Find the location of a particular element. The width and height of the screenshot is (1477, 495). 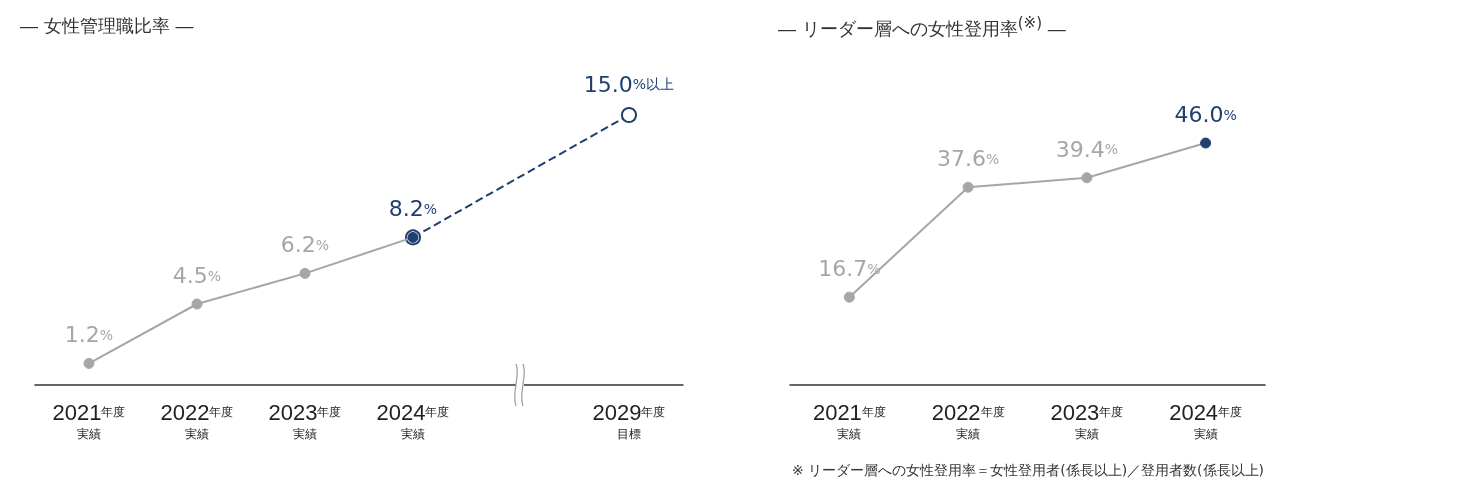

data-label: 37.6% is located at coordinates (968, 159).